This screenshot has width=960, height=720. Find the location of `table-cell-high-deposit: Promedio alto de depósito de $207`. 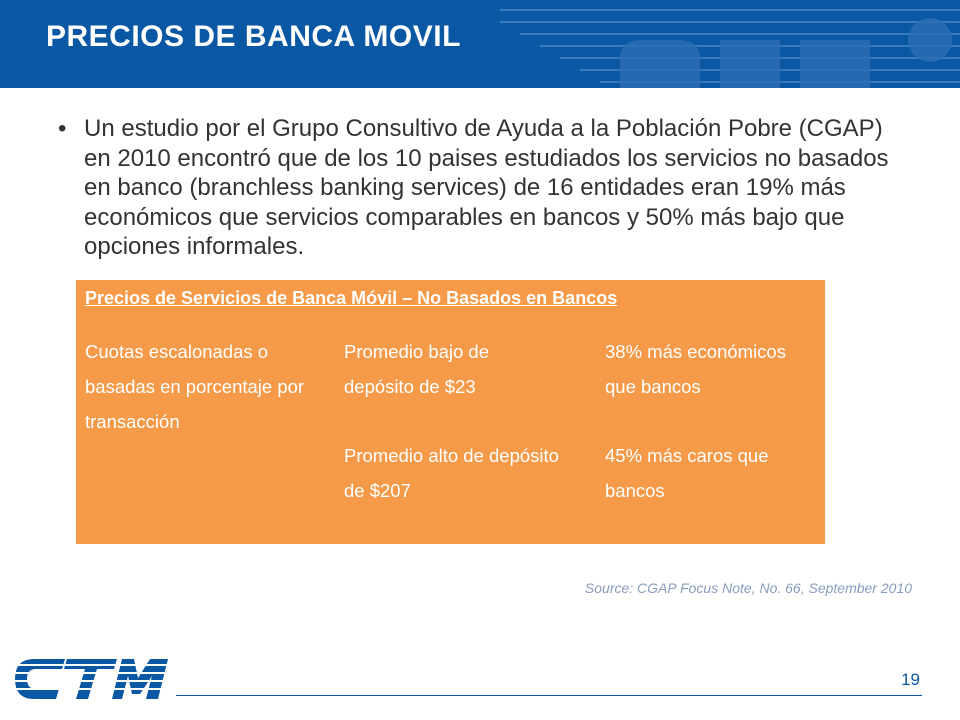

table-cell-high-deposit: Promedio alto de depósito de $207 is located at coordinates (451, 473).